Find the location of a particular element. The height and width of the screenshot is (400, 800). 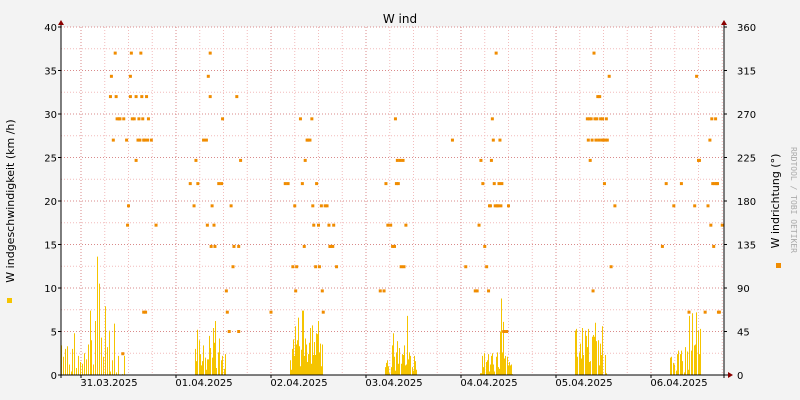

x-tick-label: 31.03.2025 is located at coordinates (108, 383).